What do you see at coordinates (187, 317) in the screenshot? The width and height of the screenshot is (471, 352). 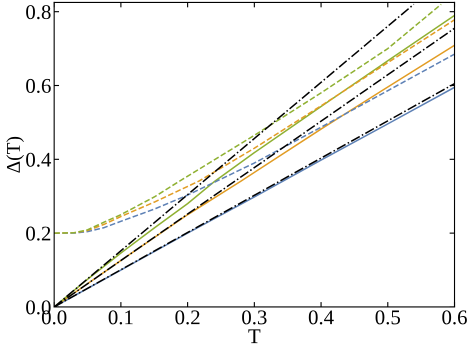 I see `x-tick-label: 0.2` at bounding box center [187, 317].